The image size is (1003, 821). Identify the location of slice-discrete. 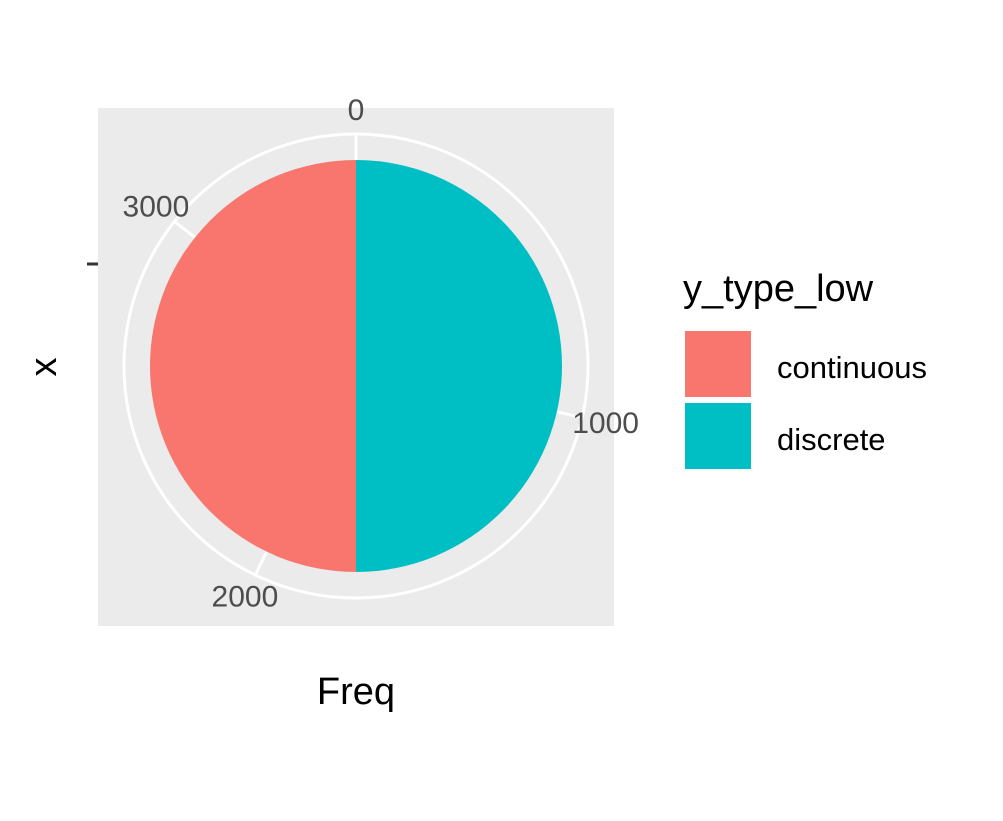
(459, 366).